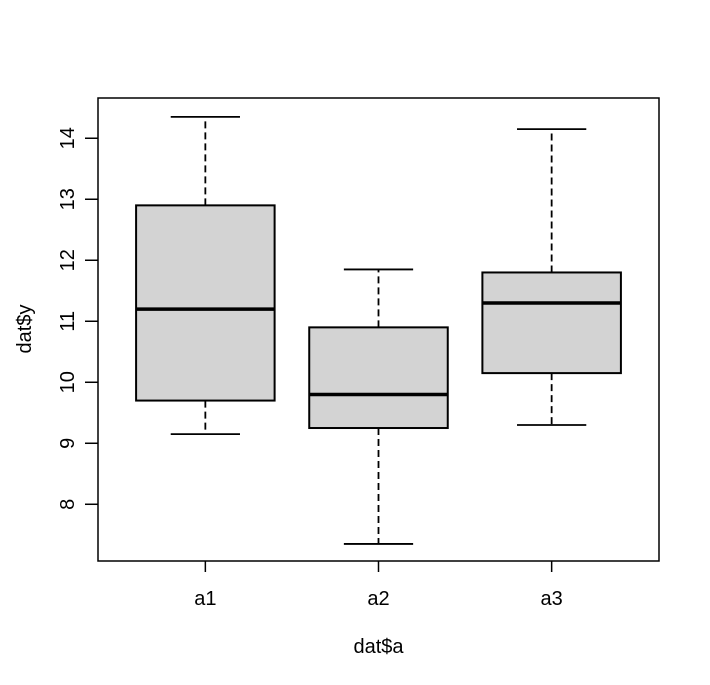 This screenshot has width=710, height=685. Describe the element at coordinates (205, 303) in the screenshot. I see `box-a1` at that location.